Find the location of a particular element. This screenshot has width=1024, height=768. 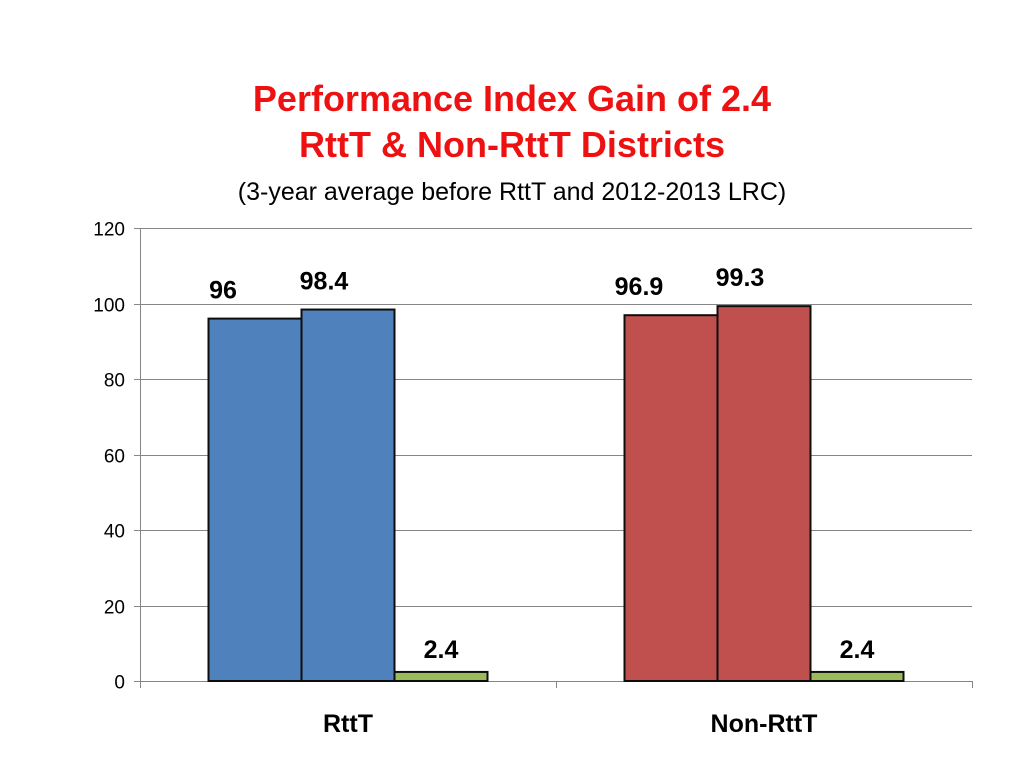

data-label: 96.9 is located at coordinates (639, 287).